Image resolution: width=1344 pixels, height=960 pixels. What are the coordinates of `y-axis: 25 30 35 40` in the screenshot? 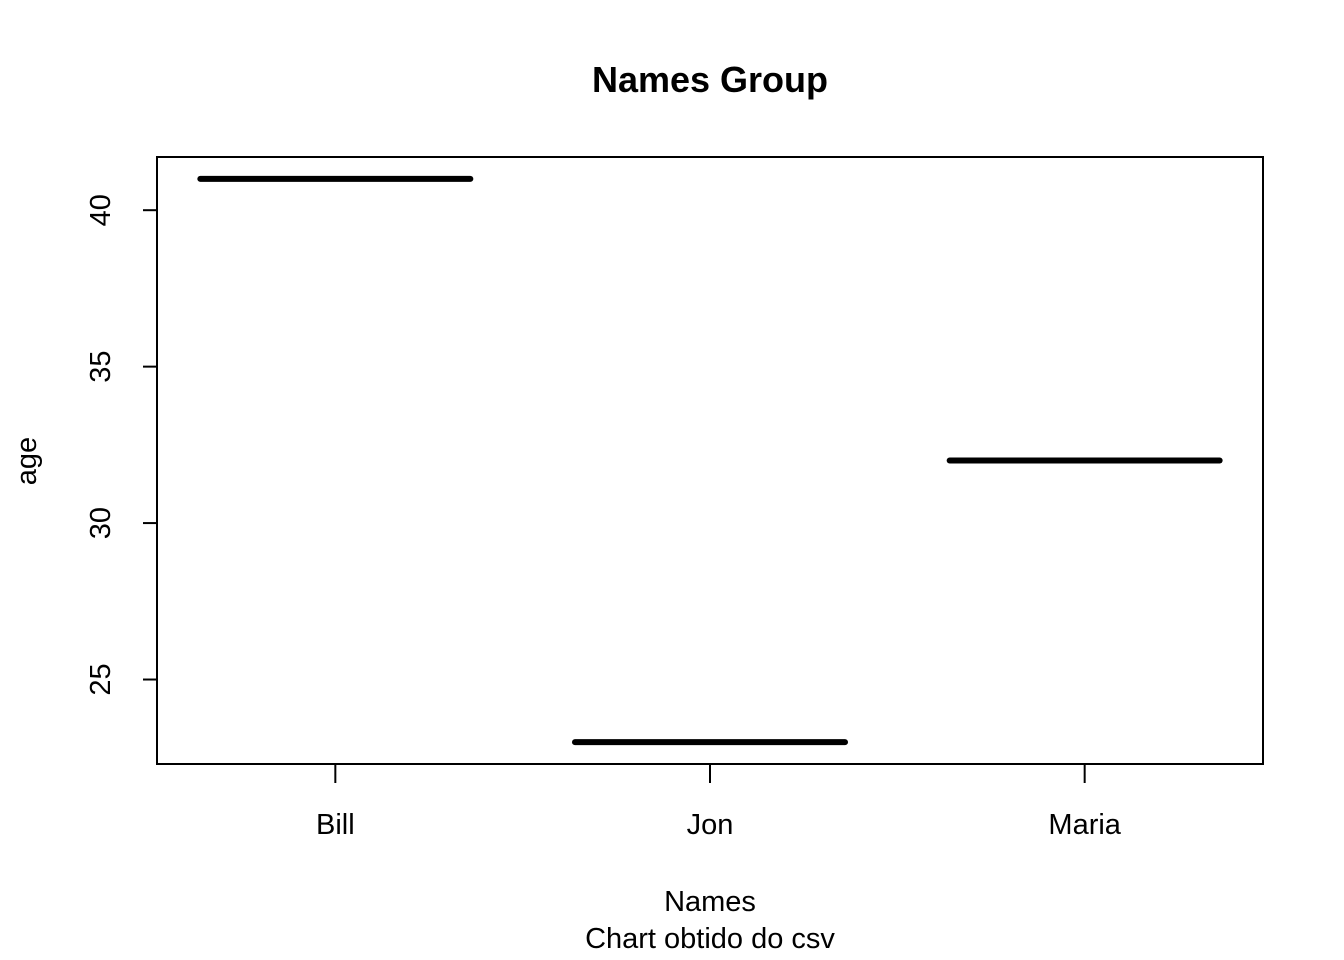 It's located at (121, 445).